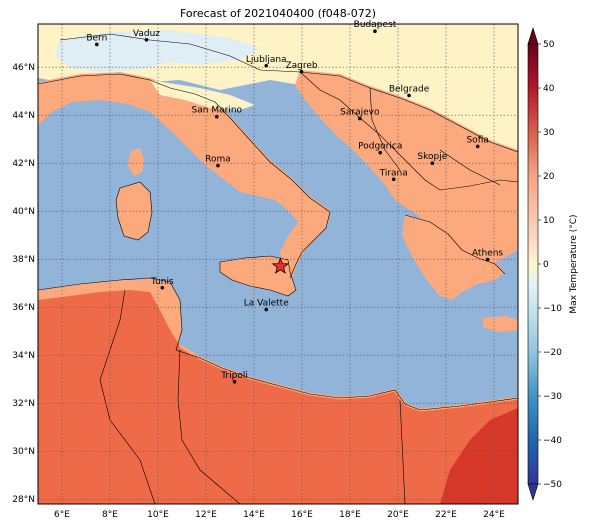 The width and height of the screenshot is (592, 529). I want to click on city-label: Zagreb, so click(301, 66).